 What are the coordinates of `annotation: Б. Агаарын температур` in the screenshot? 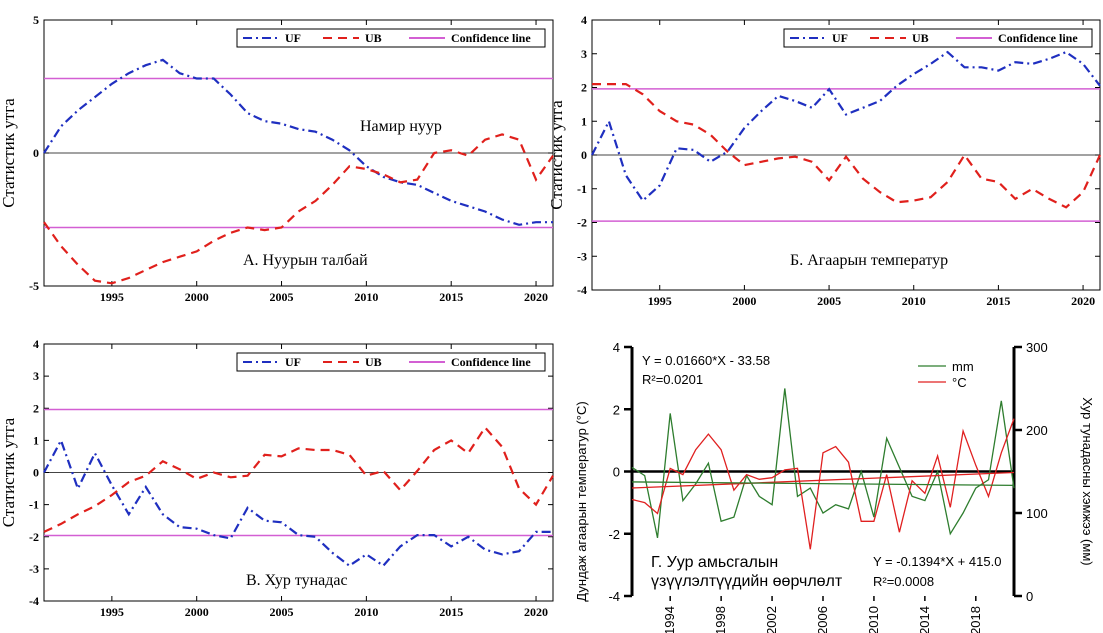 It's located at (869, 260).